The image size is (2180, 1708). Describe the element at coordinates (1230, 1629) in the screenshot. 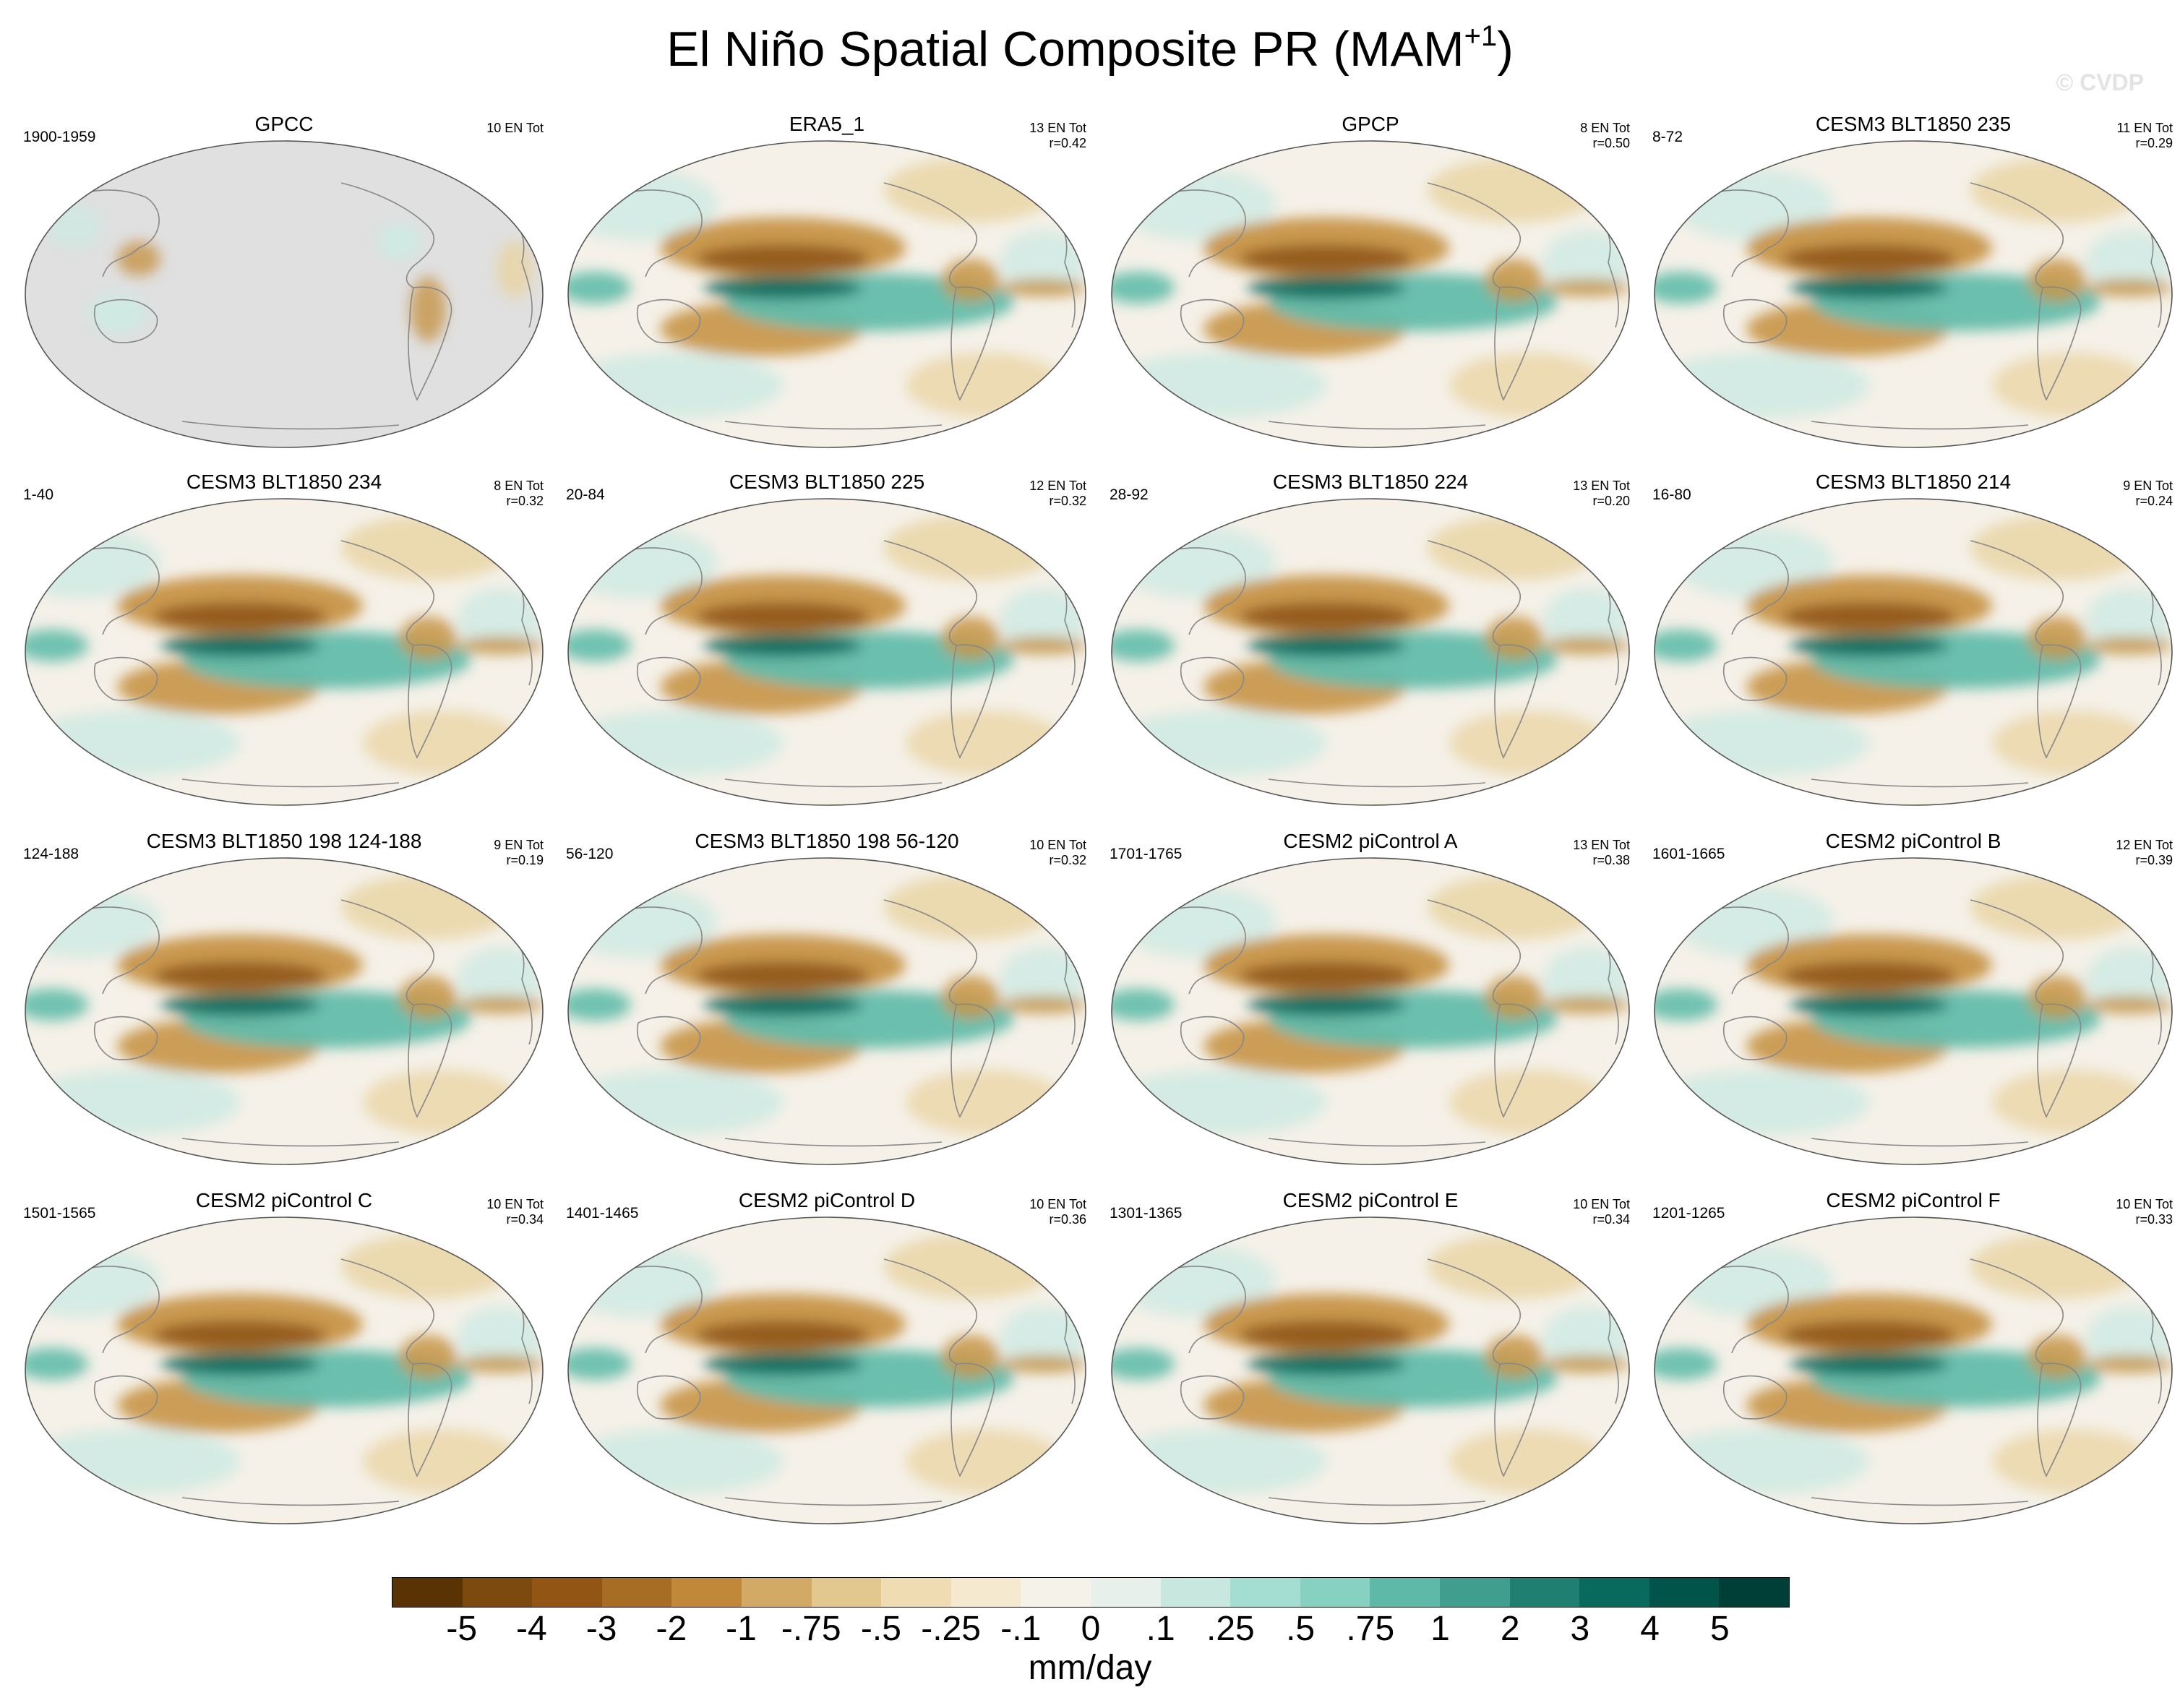

I see `colorbar-tick-label: .25` at that location.